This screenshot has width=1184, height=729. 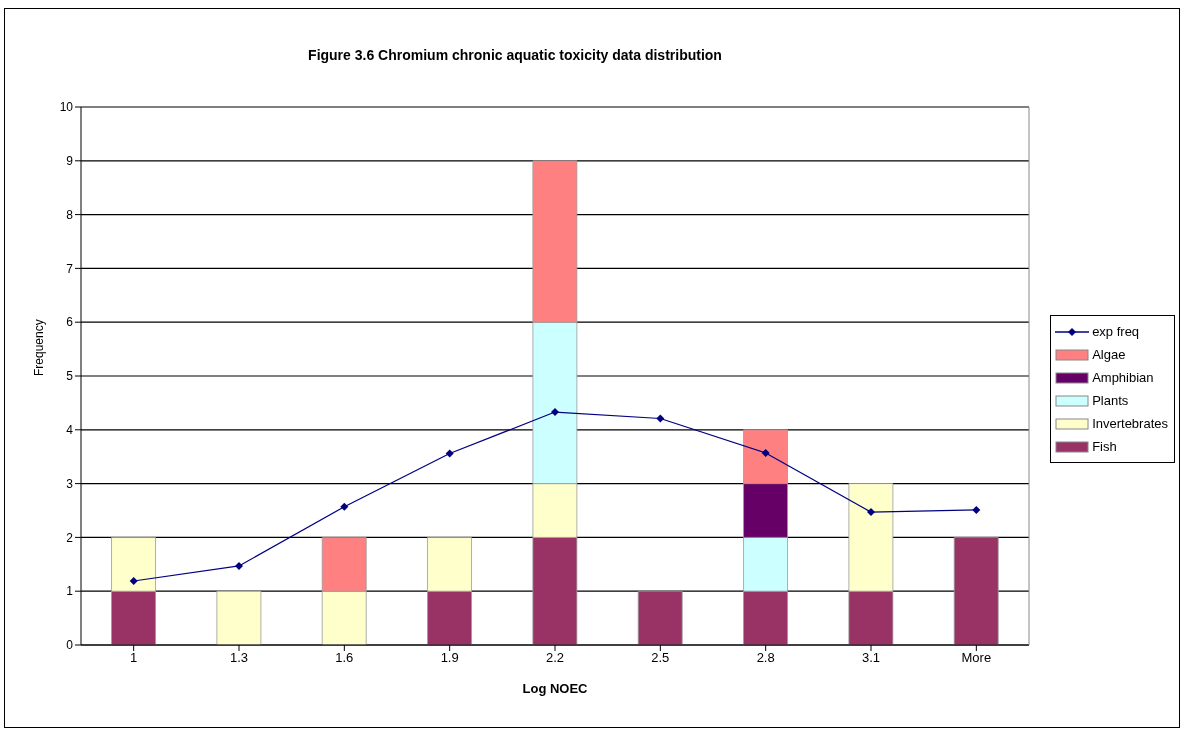 I want to click on y-tick-label: 0, so click(x=70, y=645).